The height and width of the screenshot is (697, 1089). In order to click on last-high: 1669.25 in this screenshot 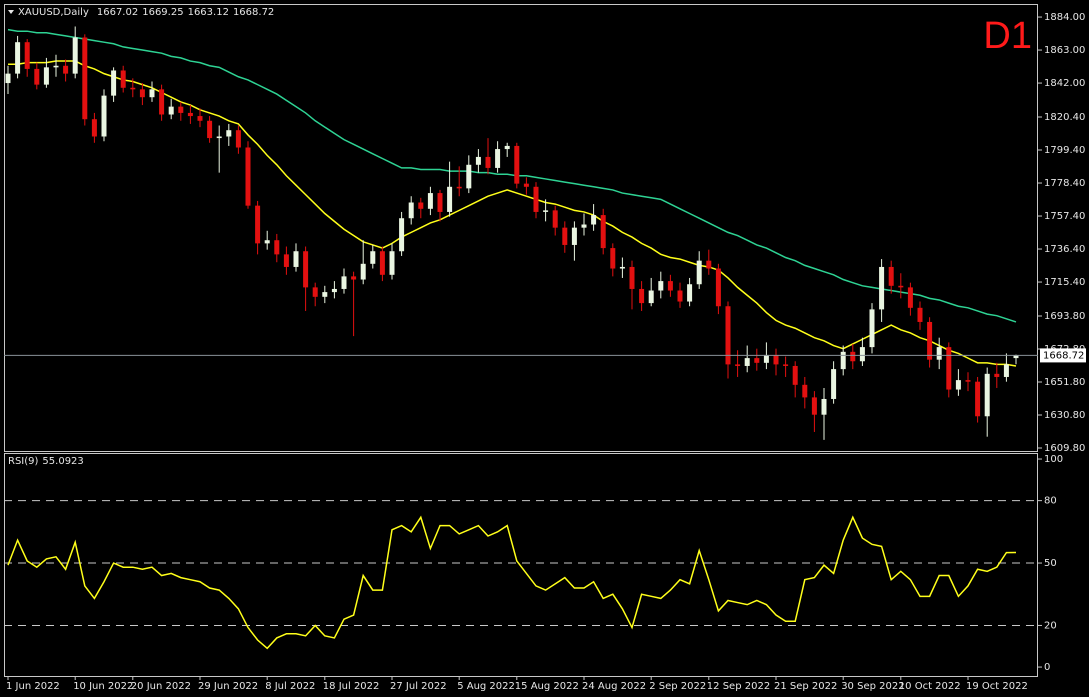, I will do `click(162, 12)`.